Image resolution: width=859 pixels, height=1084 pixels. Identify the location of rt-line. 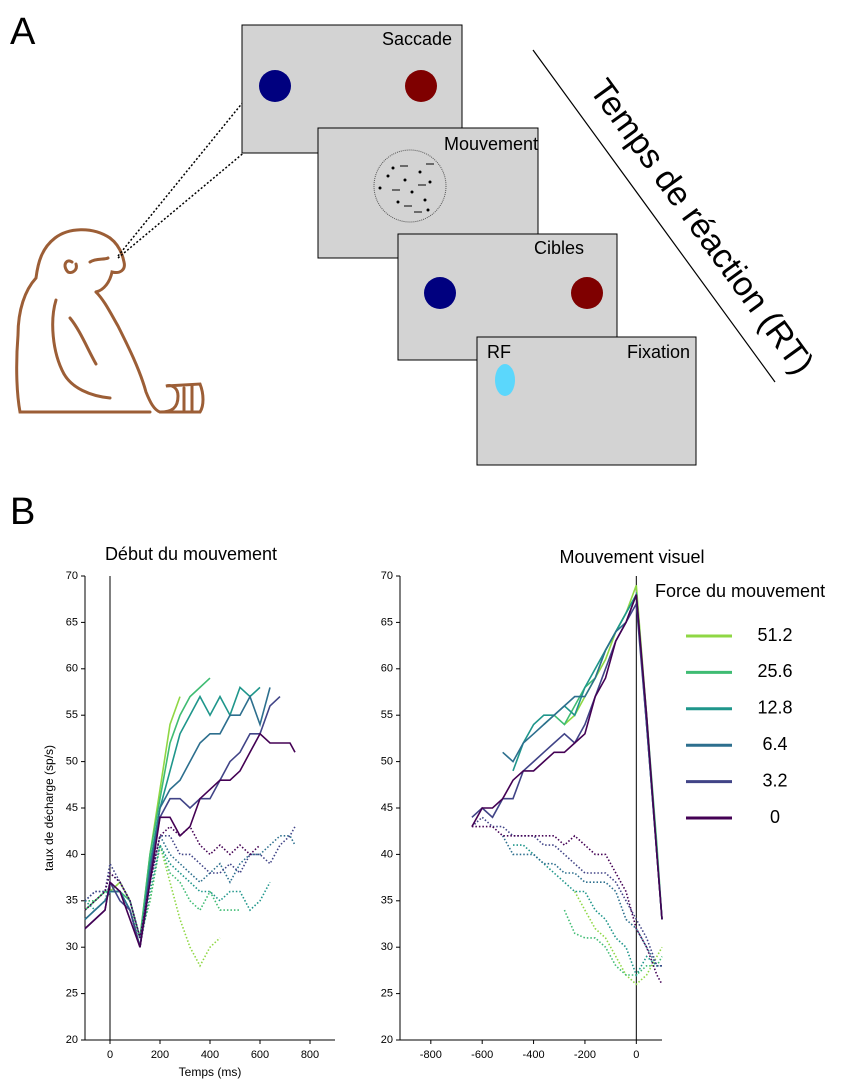
(654, 216).